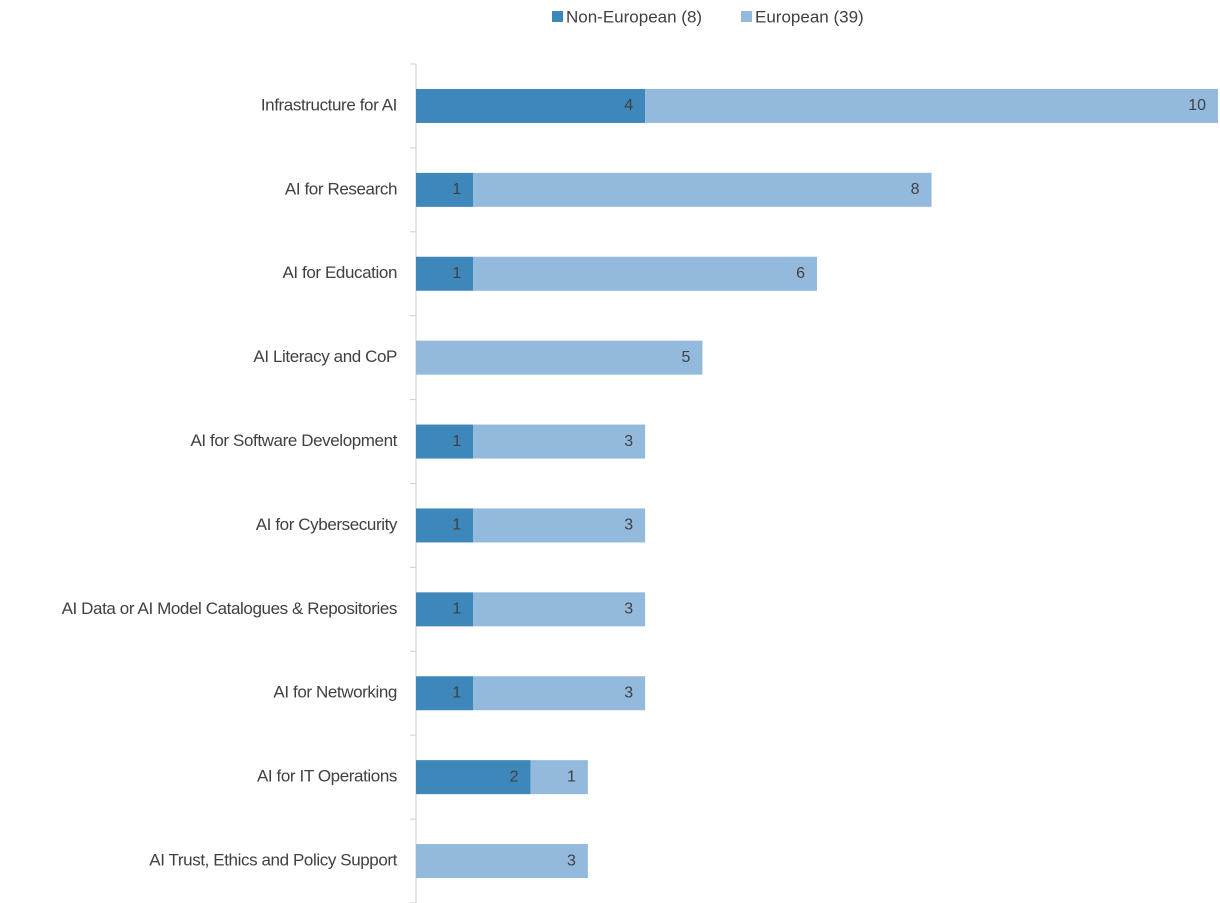 This screenshot has height=903, width=1220. I want to click on category-label: AI for Networking, so click(335, 692).